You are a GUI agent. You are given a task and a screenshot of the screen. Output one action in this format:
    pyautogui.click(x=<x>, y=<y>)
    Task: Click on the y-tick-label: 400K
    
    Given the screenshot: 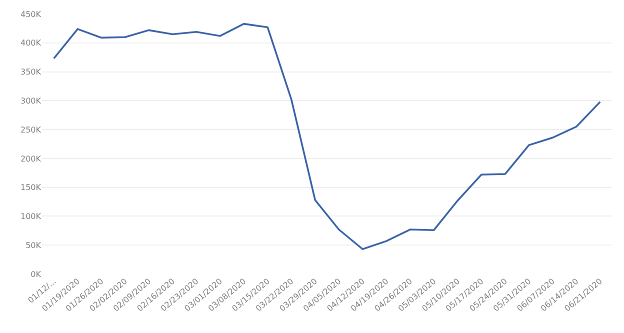 What is the action you would take?
    pyautogui.click(x=31, y=43)
    